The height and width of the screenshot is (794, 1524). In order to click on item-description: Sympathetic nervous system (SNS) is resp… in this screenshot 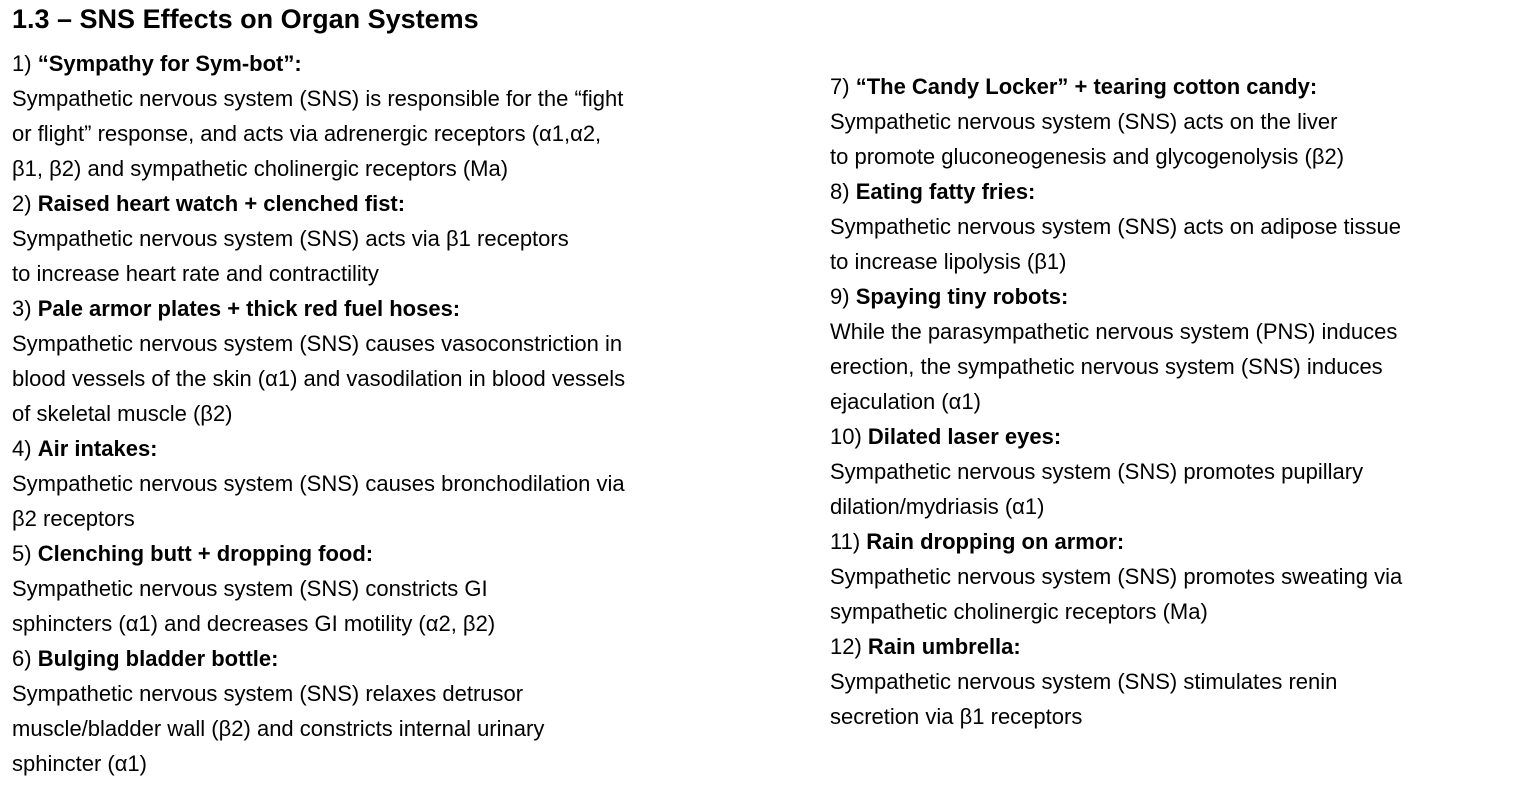, I will do `click(382, 133)`.